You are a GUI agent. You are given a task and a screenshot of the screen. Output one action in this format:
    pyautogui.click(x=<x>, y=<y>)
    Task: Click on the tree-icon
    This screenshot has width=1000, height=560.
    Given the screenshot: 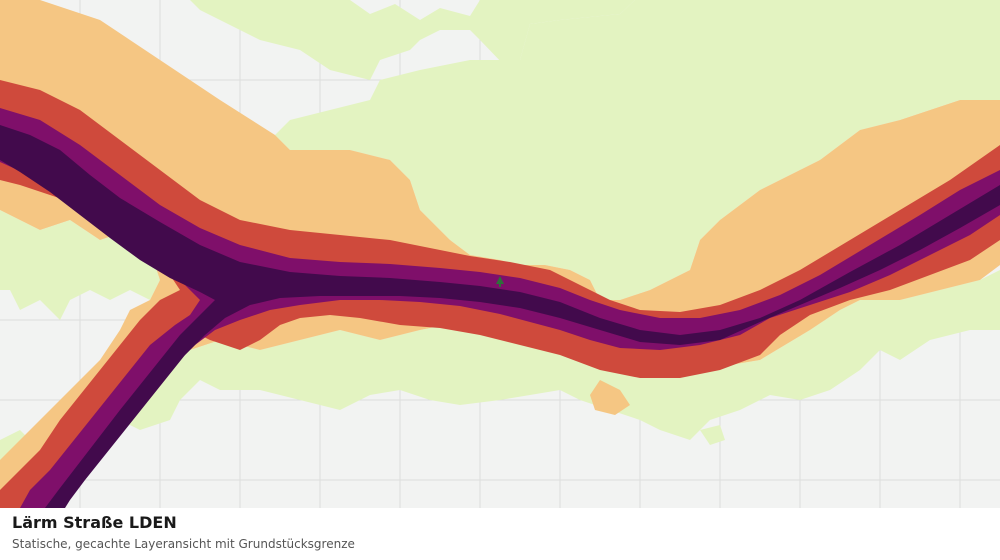 What is the action you would take?
    pyautogui.click(x=500, y=281)
    